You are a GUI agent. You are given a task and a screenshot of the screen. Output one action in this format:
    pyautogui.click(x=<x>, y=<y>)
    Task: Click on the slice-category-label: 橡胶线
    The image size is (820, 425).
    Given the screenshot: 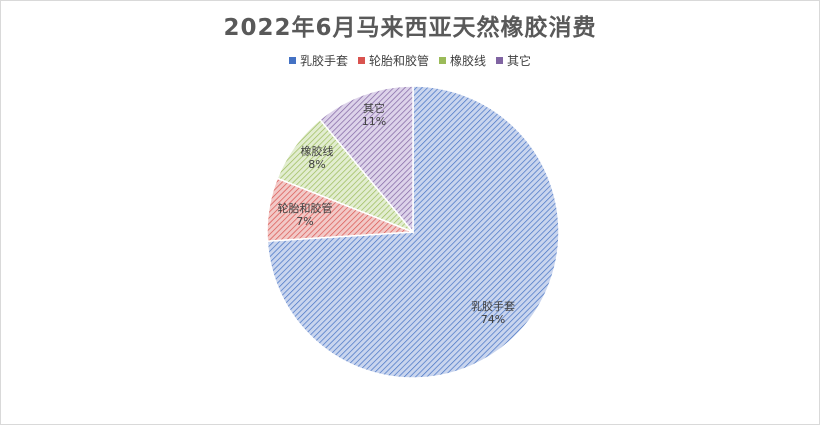 What is the action you would take?
    pyautogui.click(x=317, y=151)
    